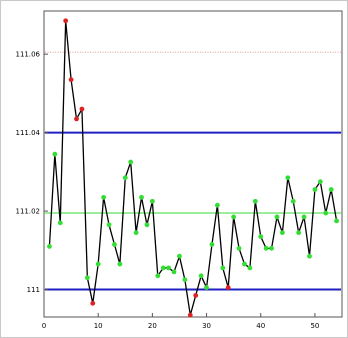  I want to click on y-tick-label: 111, so click(33, 290).